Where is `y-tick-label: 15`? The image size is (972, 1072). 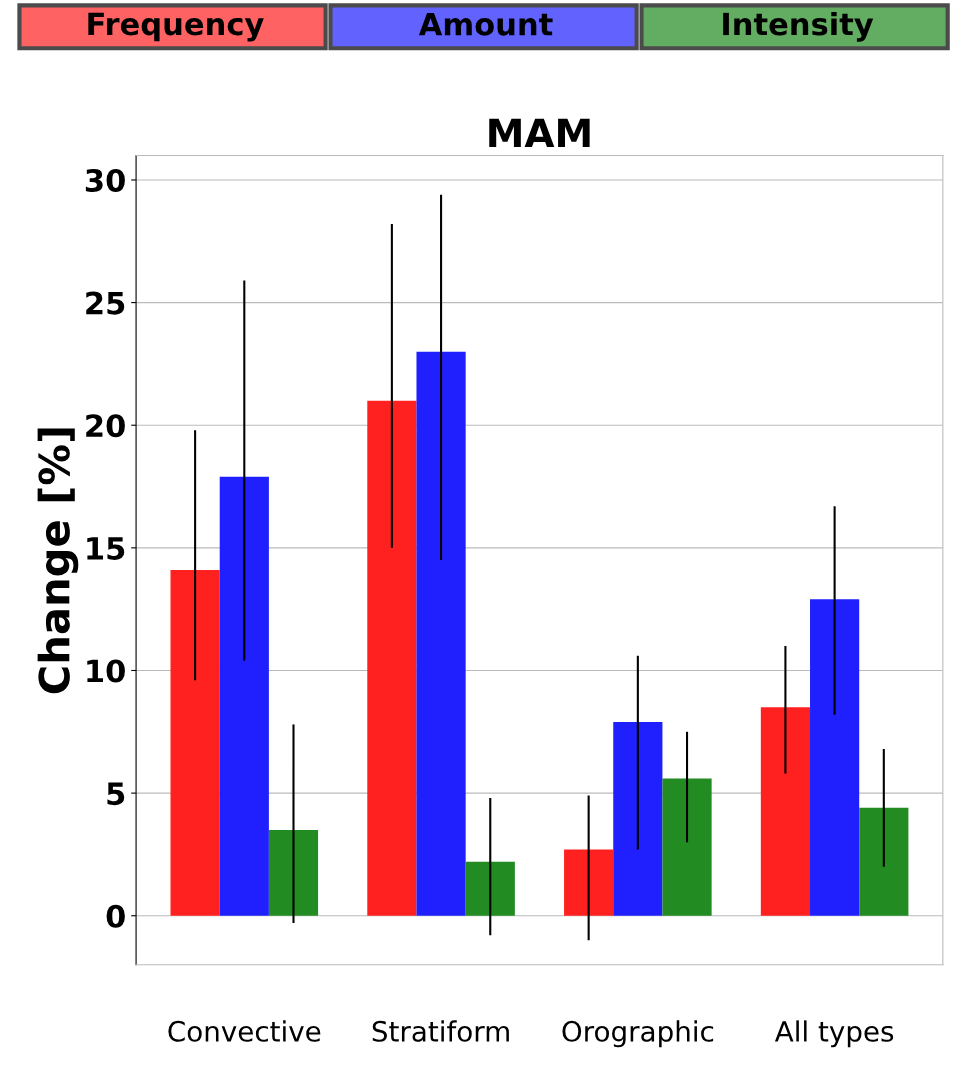 y-tick-label: 15 is located at coordinates (106, 548).